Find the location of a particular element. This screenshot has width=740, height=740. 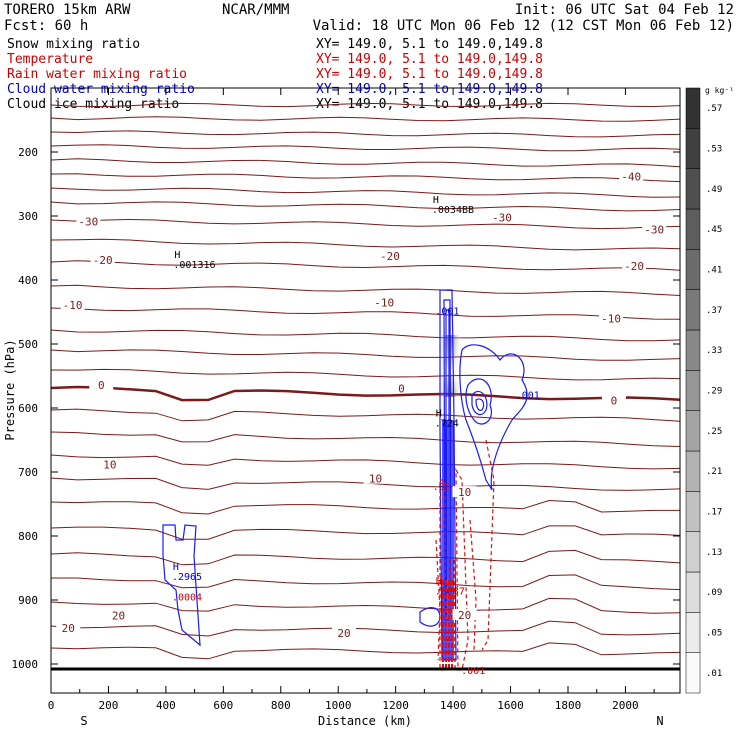

x-tick-label: 400 is located at coordinates (166, 705).